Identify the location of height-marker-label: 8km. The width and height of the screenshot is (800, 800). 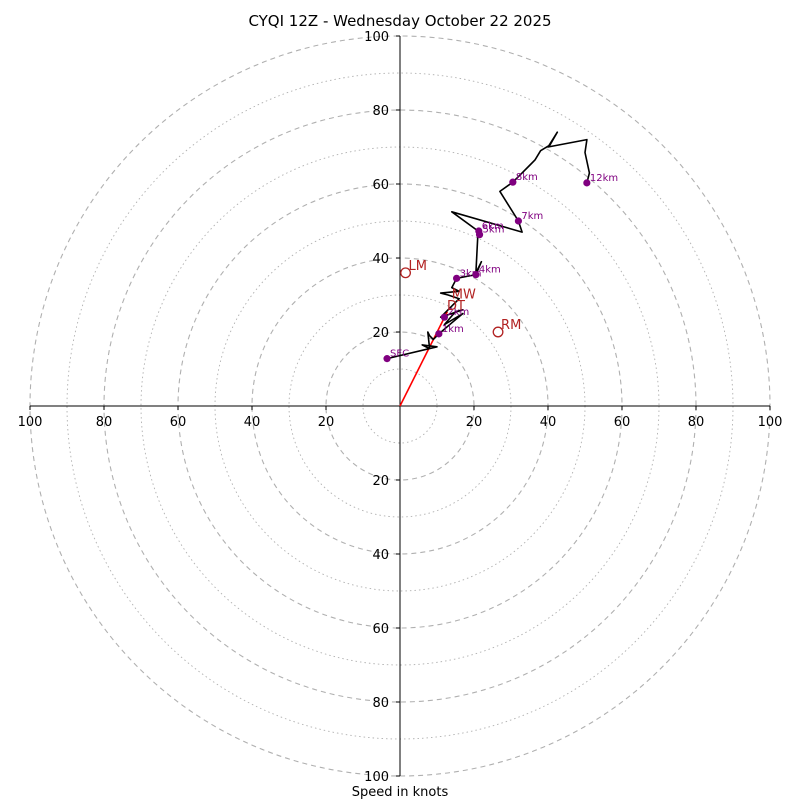
(527, 177).